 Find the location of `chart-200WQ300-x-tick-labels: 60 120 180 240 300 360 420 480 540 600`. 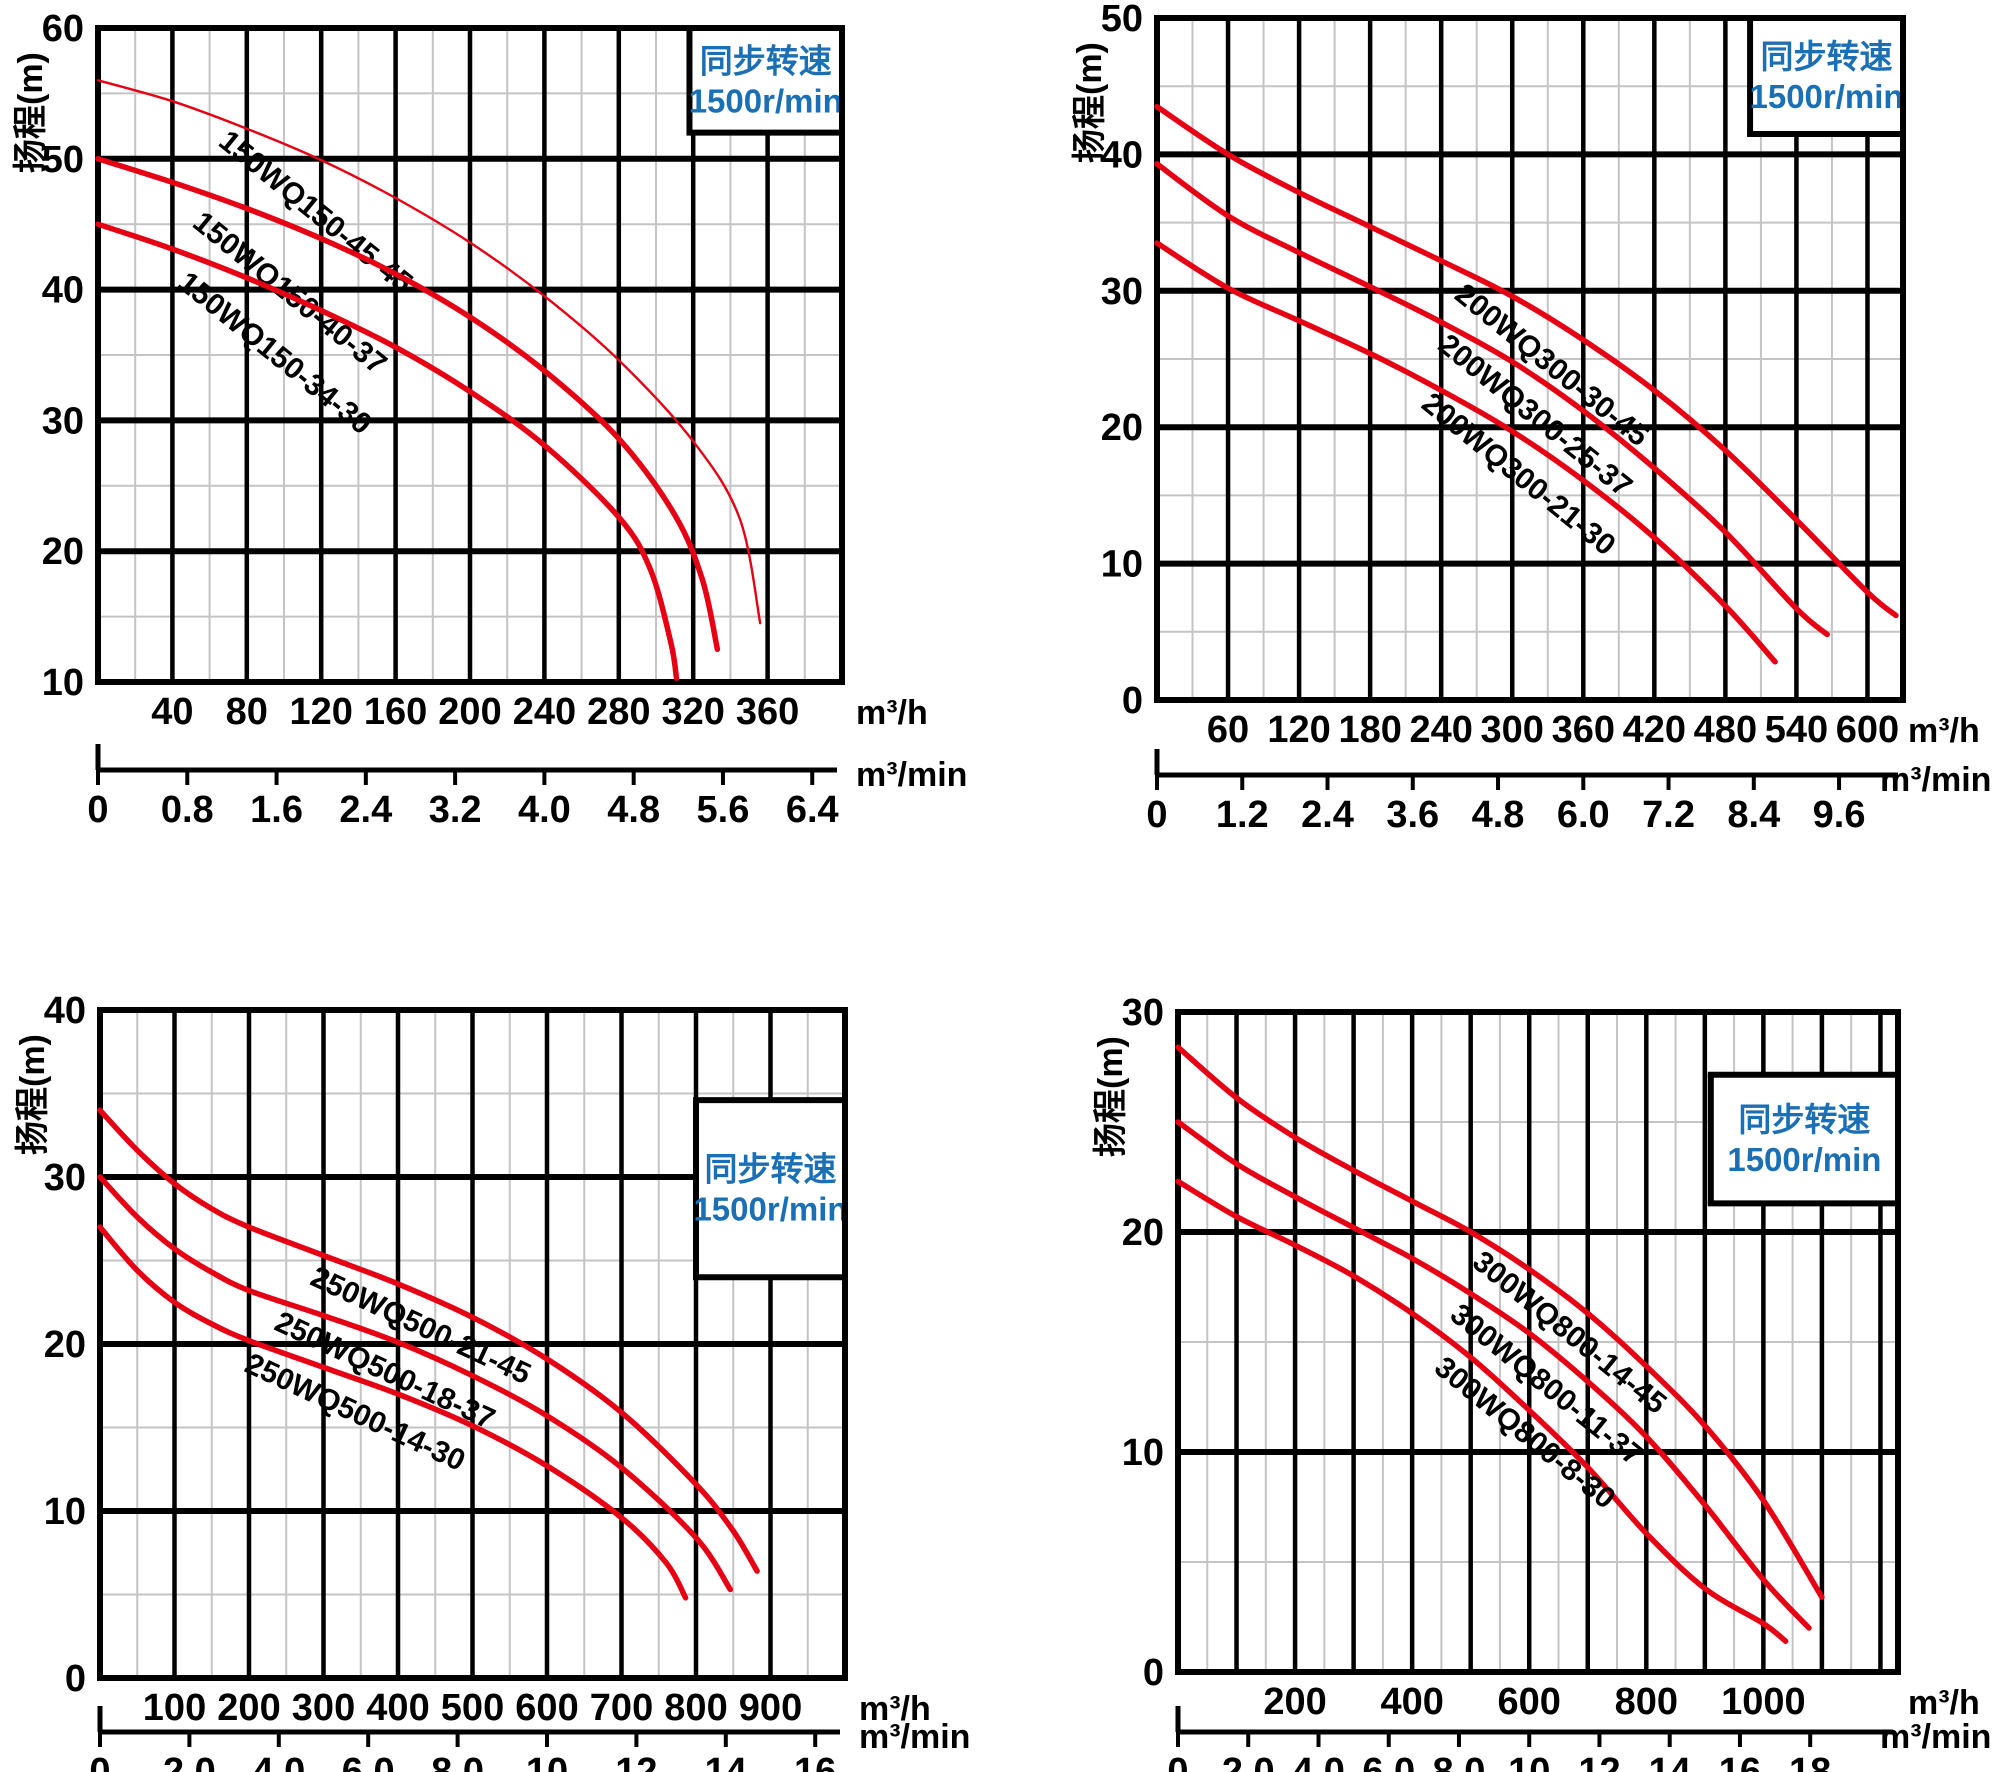

chart-200WQ300-x-tick-labels: 60 120 180 240 300 360 420 480 540 600 is located at coordinates (1553, 730).